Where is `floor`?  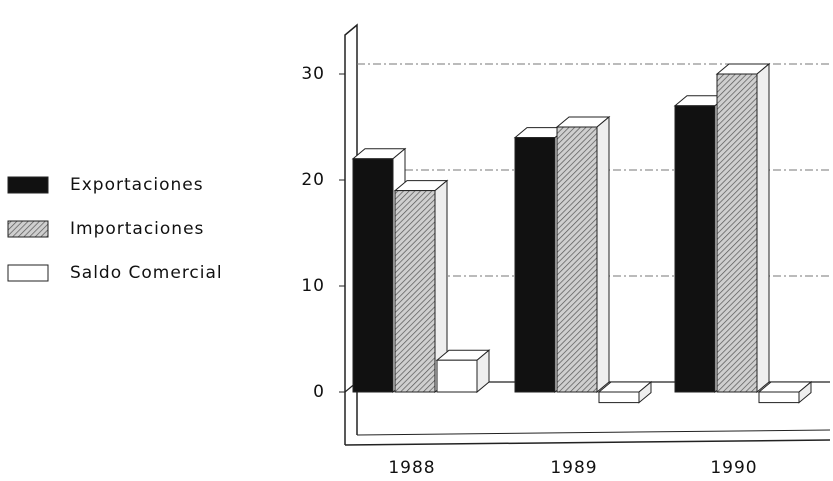
floor is located at coordinates (587, 442).